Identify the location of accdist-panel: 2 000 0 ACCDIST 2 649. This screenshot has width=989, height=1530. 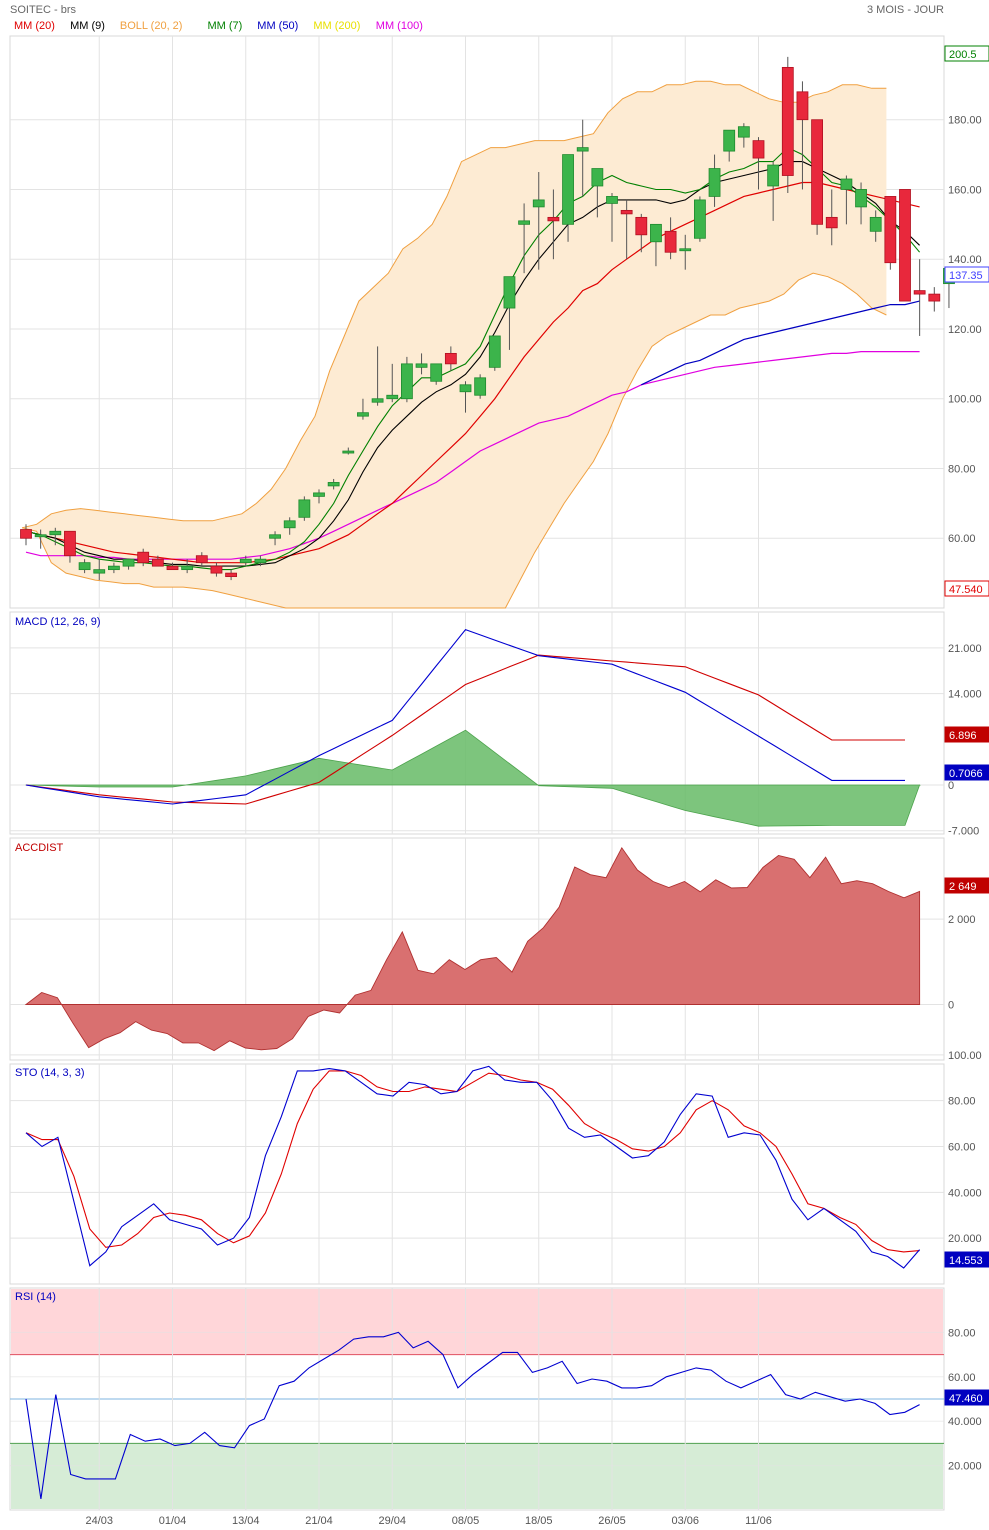
(499, 949).